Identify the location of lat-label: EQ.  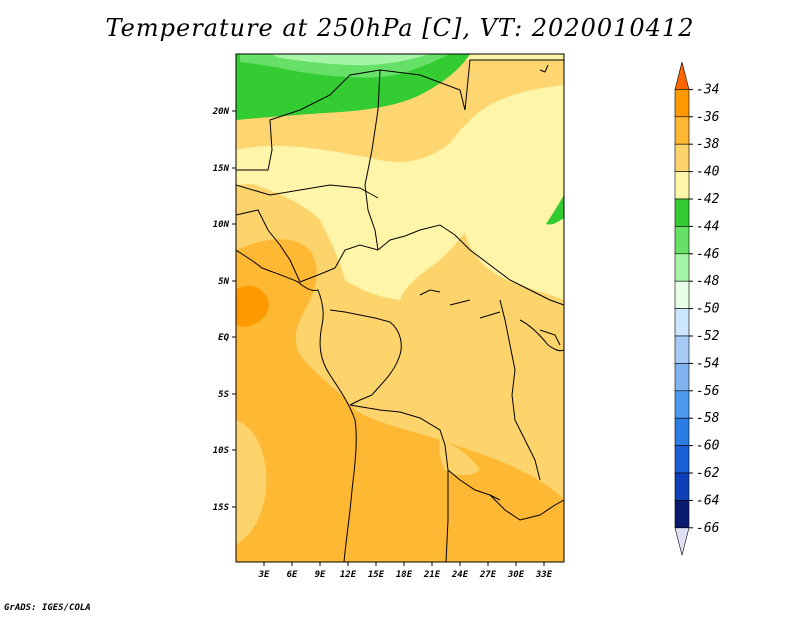
(223, 338).